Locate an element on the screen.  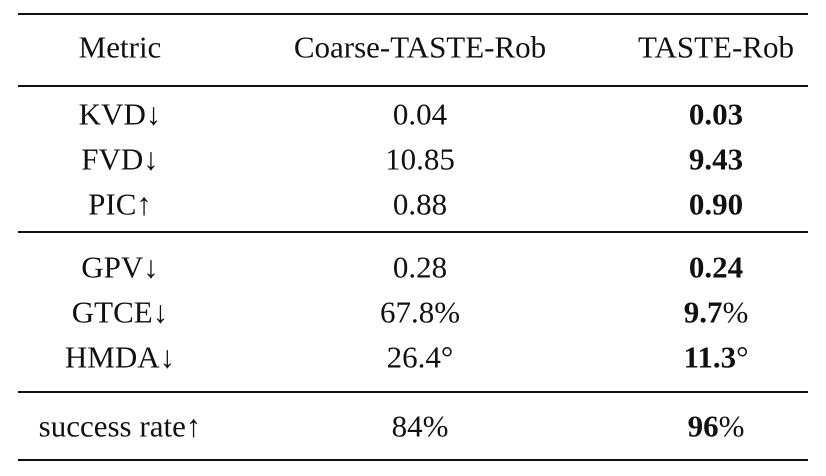
best-value: 0.03 is located at coordinates (716, 114).